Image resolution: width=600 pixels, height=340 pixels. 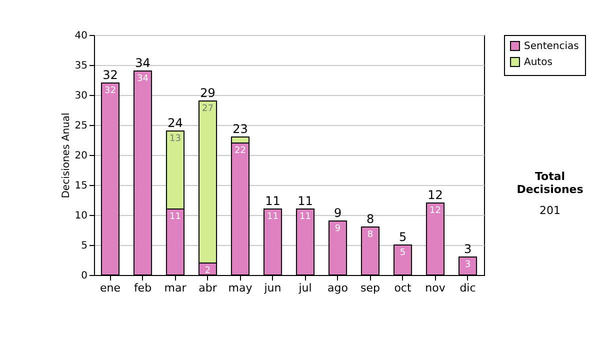 I want to click on x-tick-label: sep, so click(x=370, y=288).